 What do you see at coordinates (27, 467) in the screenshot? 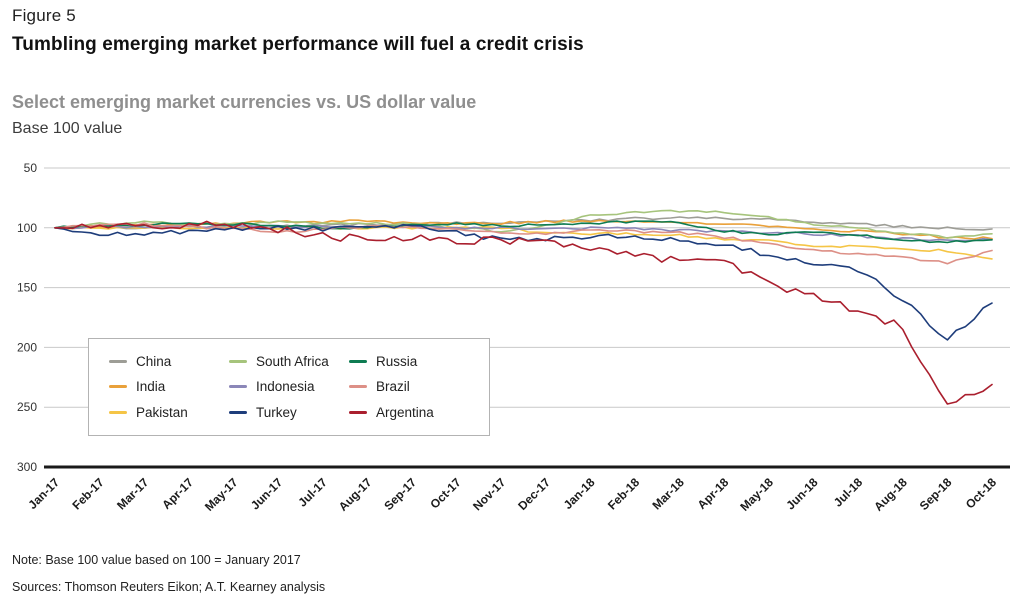
I see `y-axis-label: 300` at bounding box center [27, 467].